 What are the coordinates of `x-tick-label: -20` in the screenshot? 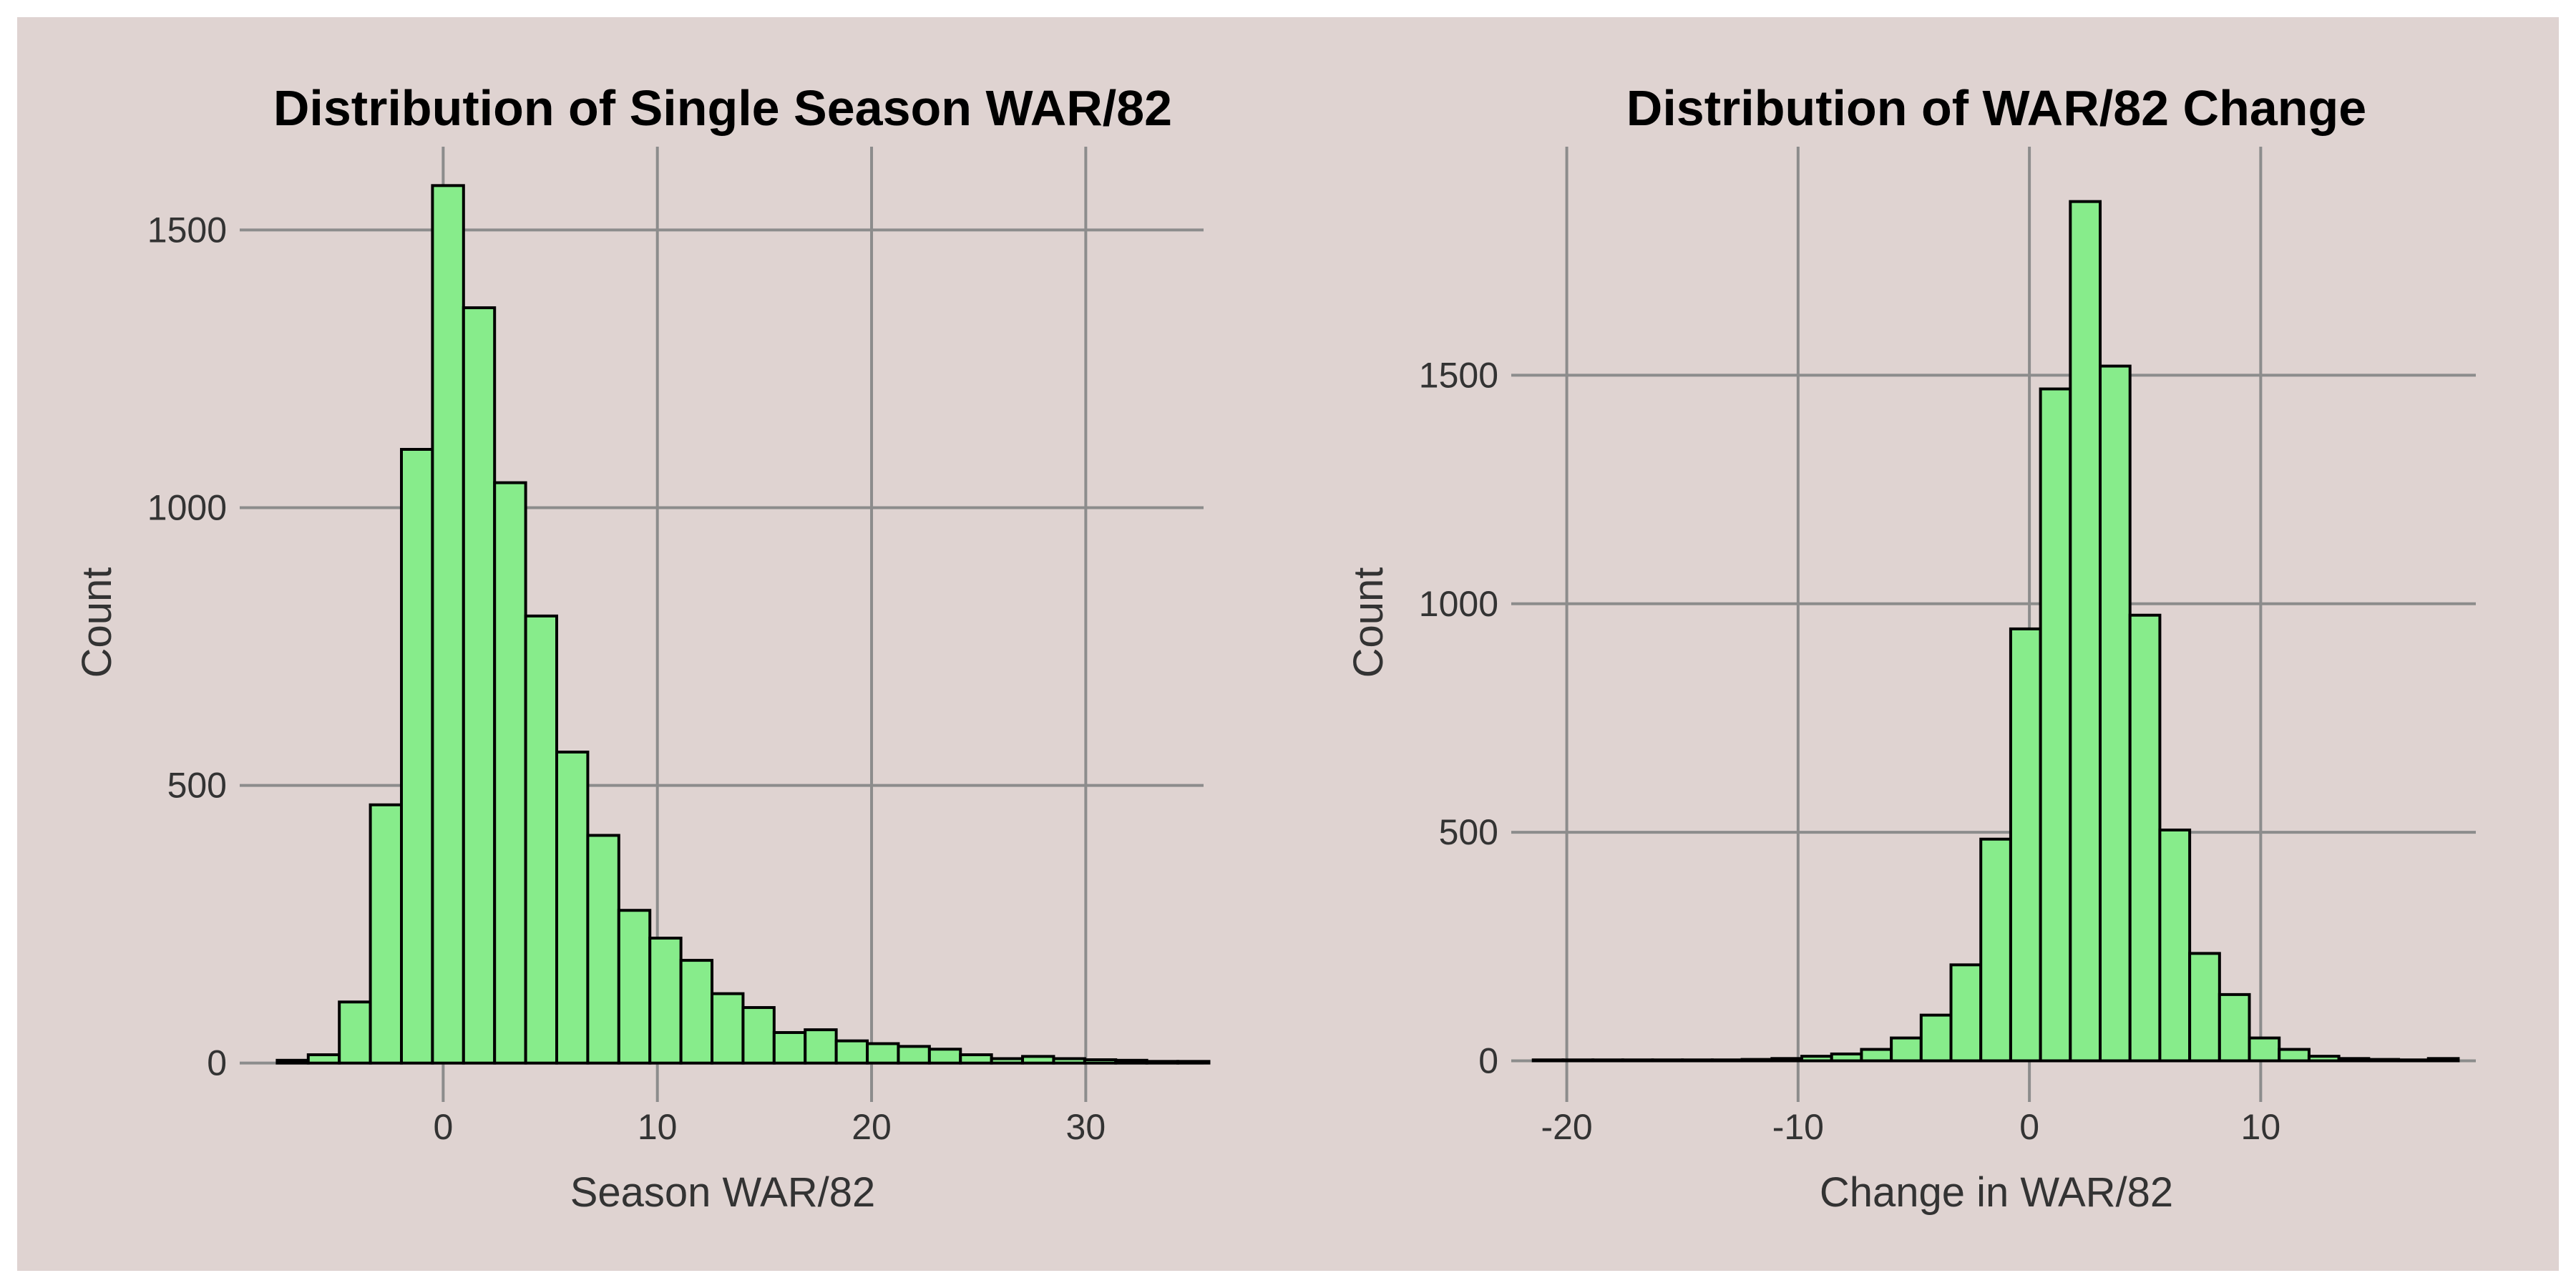 It's located at (1567, 1127).